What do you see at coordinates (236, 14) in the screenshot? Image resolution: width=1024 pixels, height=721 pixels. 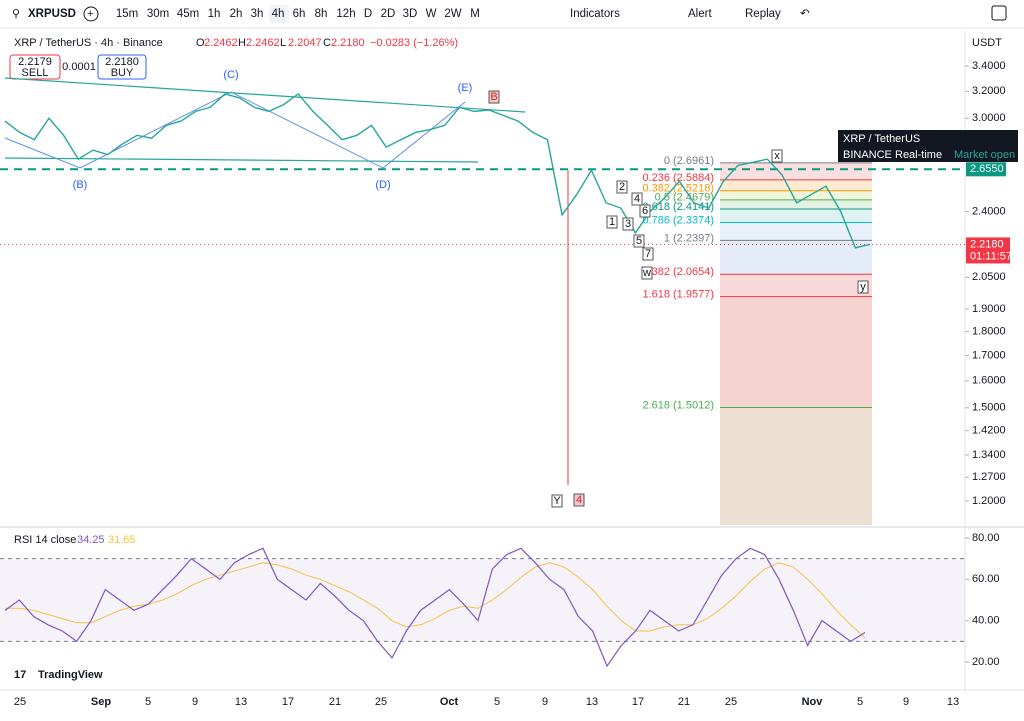 I see `interval: 2h` at bounding box center [236, 14].